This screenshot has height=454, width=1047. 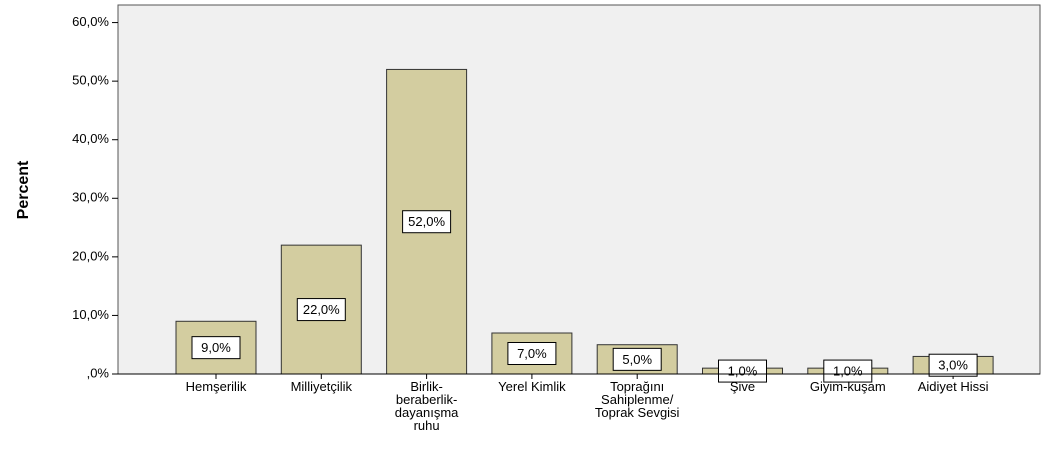 I want to click on value-label: 5,0%, so click(x=637, y=359).